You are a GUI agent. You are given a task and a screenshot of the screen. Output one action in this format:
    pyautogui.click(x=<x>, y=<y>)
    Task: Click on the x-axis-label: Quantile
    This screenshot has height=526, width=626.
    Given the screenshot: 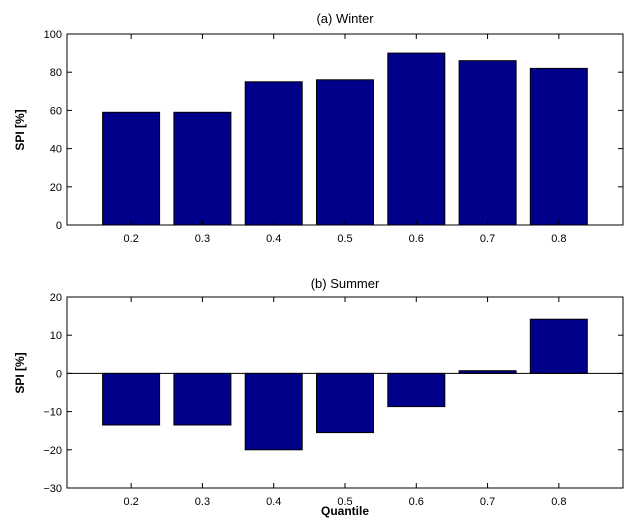 What is the action you would take?
    pyautogui.click(x=345, y=511)
    